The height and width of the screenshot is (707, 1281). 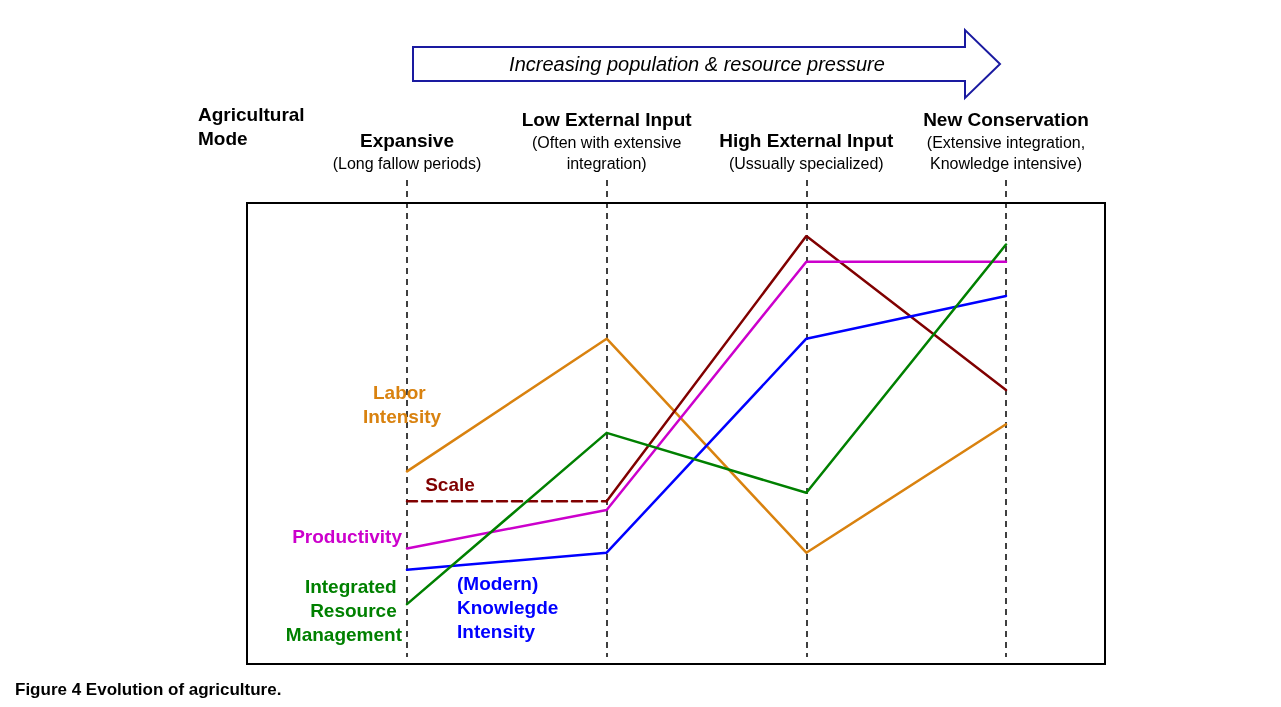 I want to click on x-tick-label: Expansive (Long fallow periods), so click(x=407, y=150).